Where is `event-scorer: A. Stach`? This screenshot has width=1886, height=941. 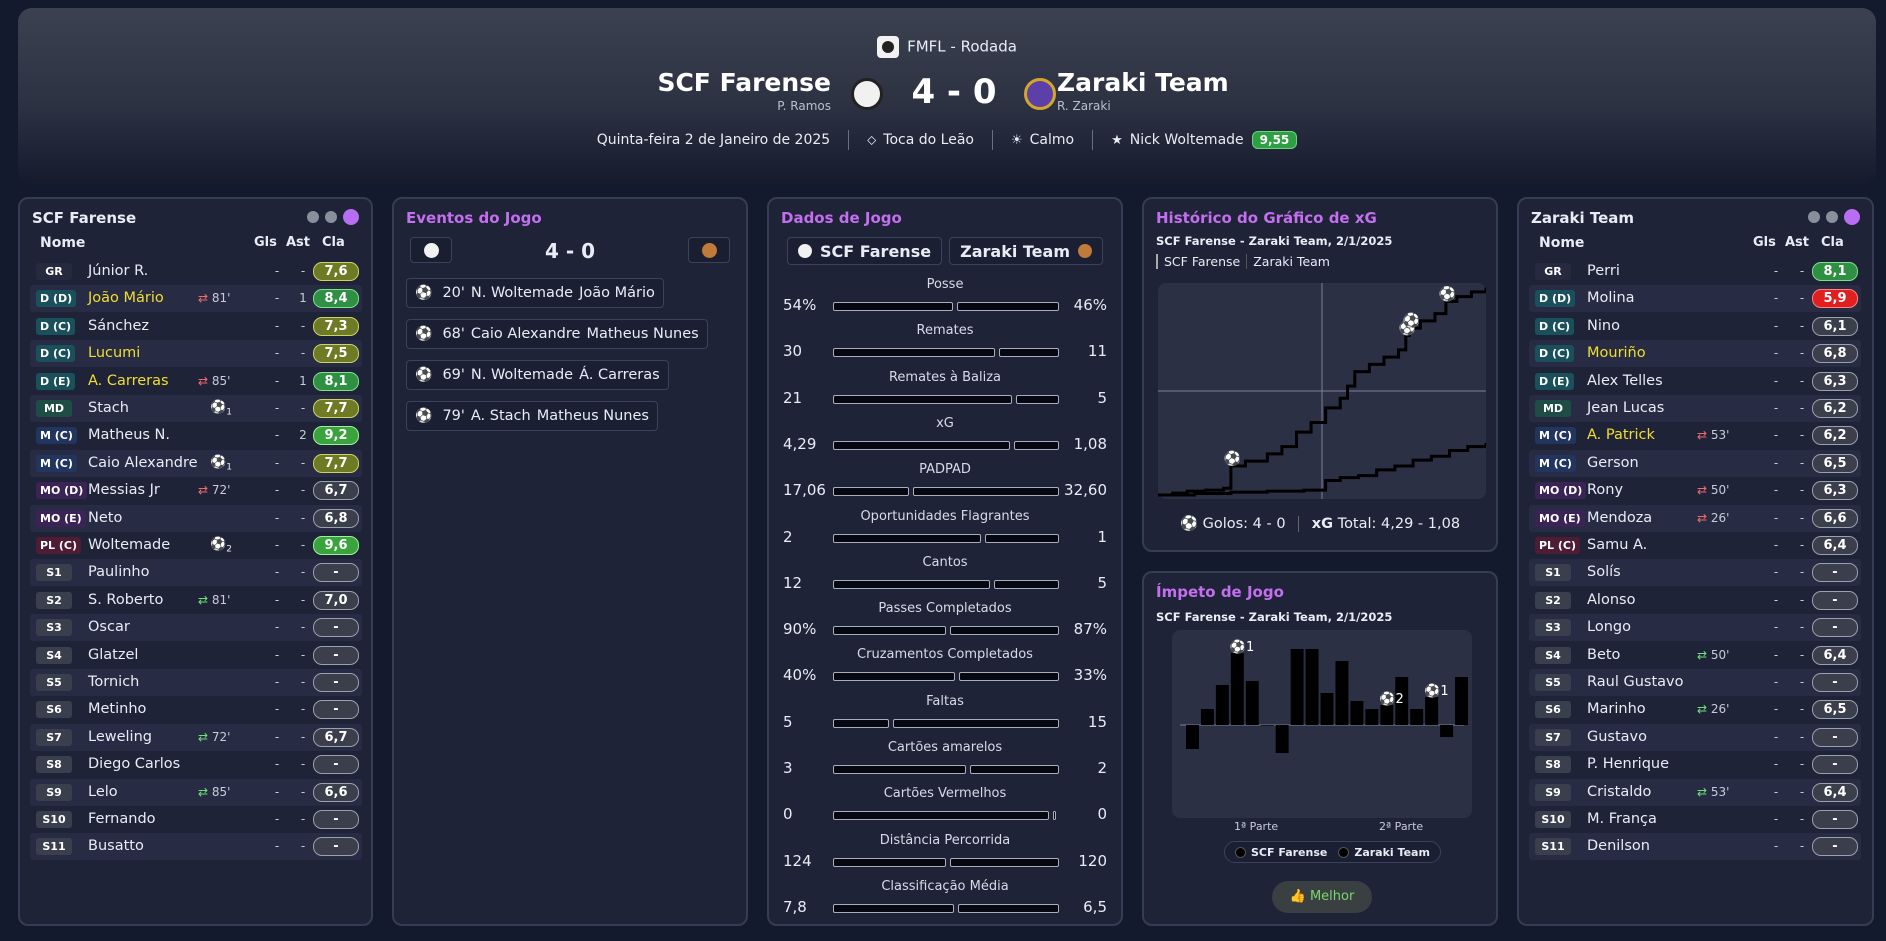 event-scorer: A. Stach is located at coordinates (500, 416).